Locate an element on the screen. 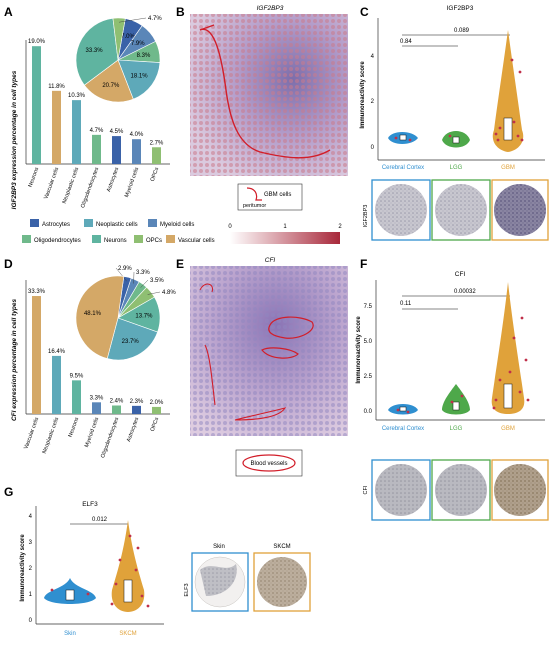  bar-value-label: 16.4% is located at coordinates (57, 352).